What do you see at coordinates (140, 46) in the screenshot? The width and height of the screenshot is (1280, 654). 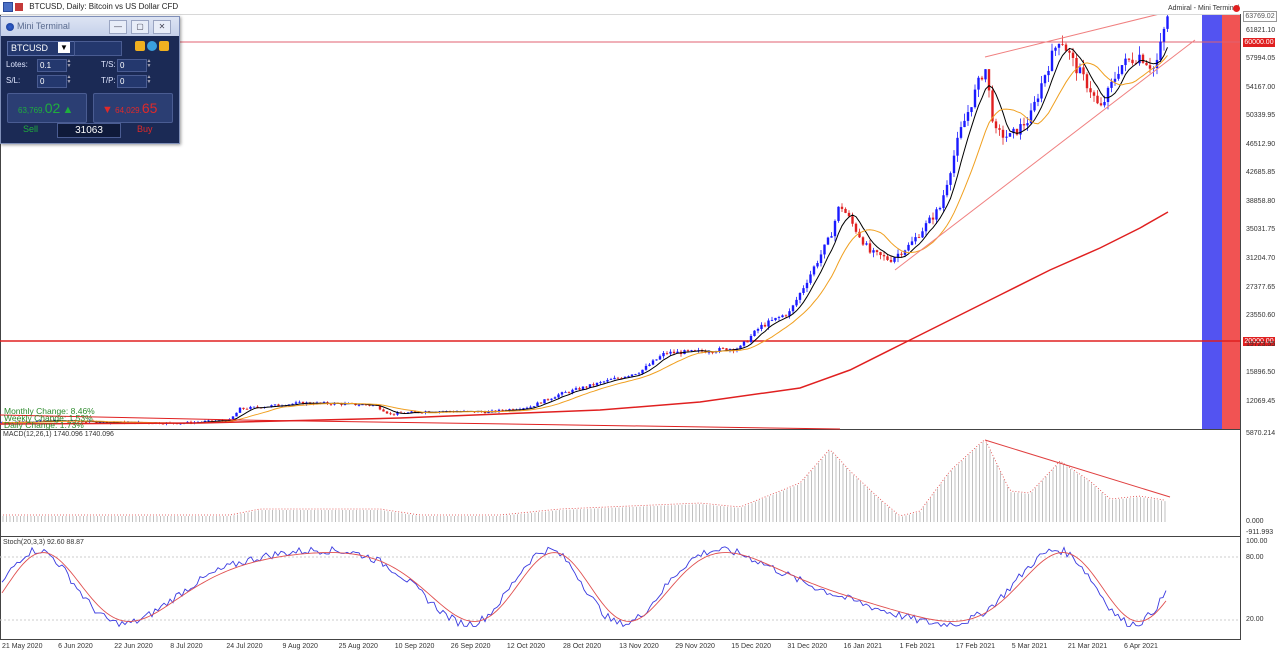 I see `copy-icon` at bounding box center [140, 46].